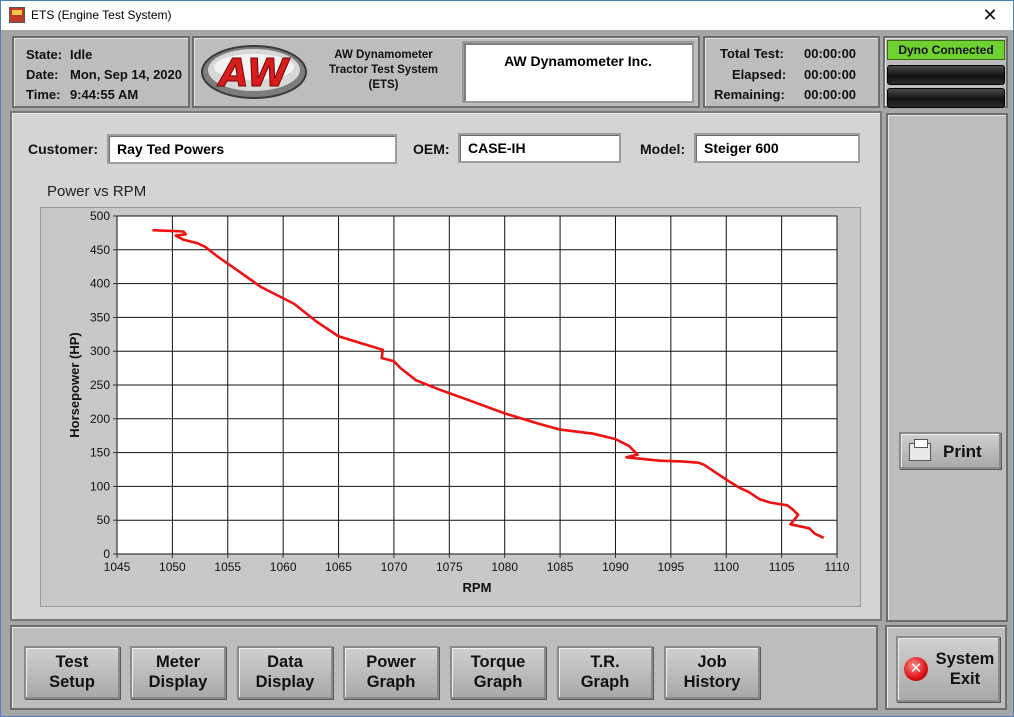  I want to click on x-tick-label: 1065, so click(338, 567).